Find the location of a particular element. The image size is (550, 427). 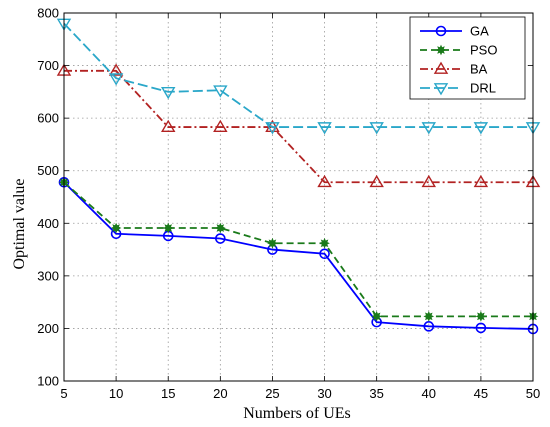

x-tick-label: 45 is located at coordinates (481, 393).